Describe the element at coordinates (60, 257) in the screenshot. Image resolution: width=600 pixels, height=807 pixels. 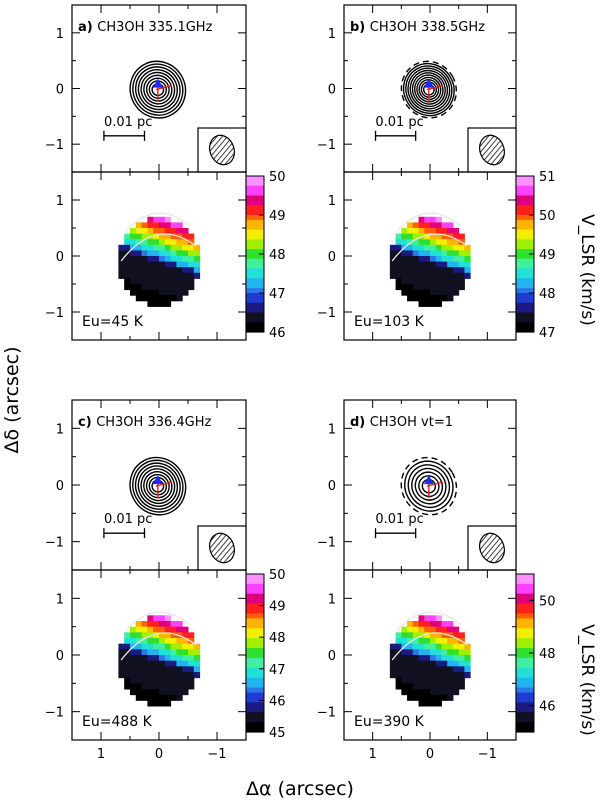
I see `panel-a-velocity-ytick-label: 0` at that location.